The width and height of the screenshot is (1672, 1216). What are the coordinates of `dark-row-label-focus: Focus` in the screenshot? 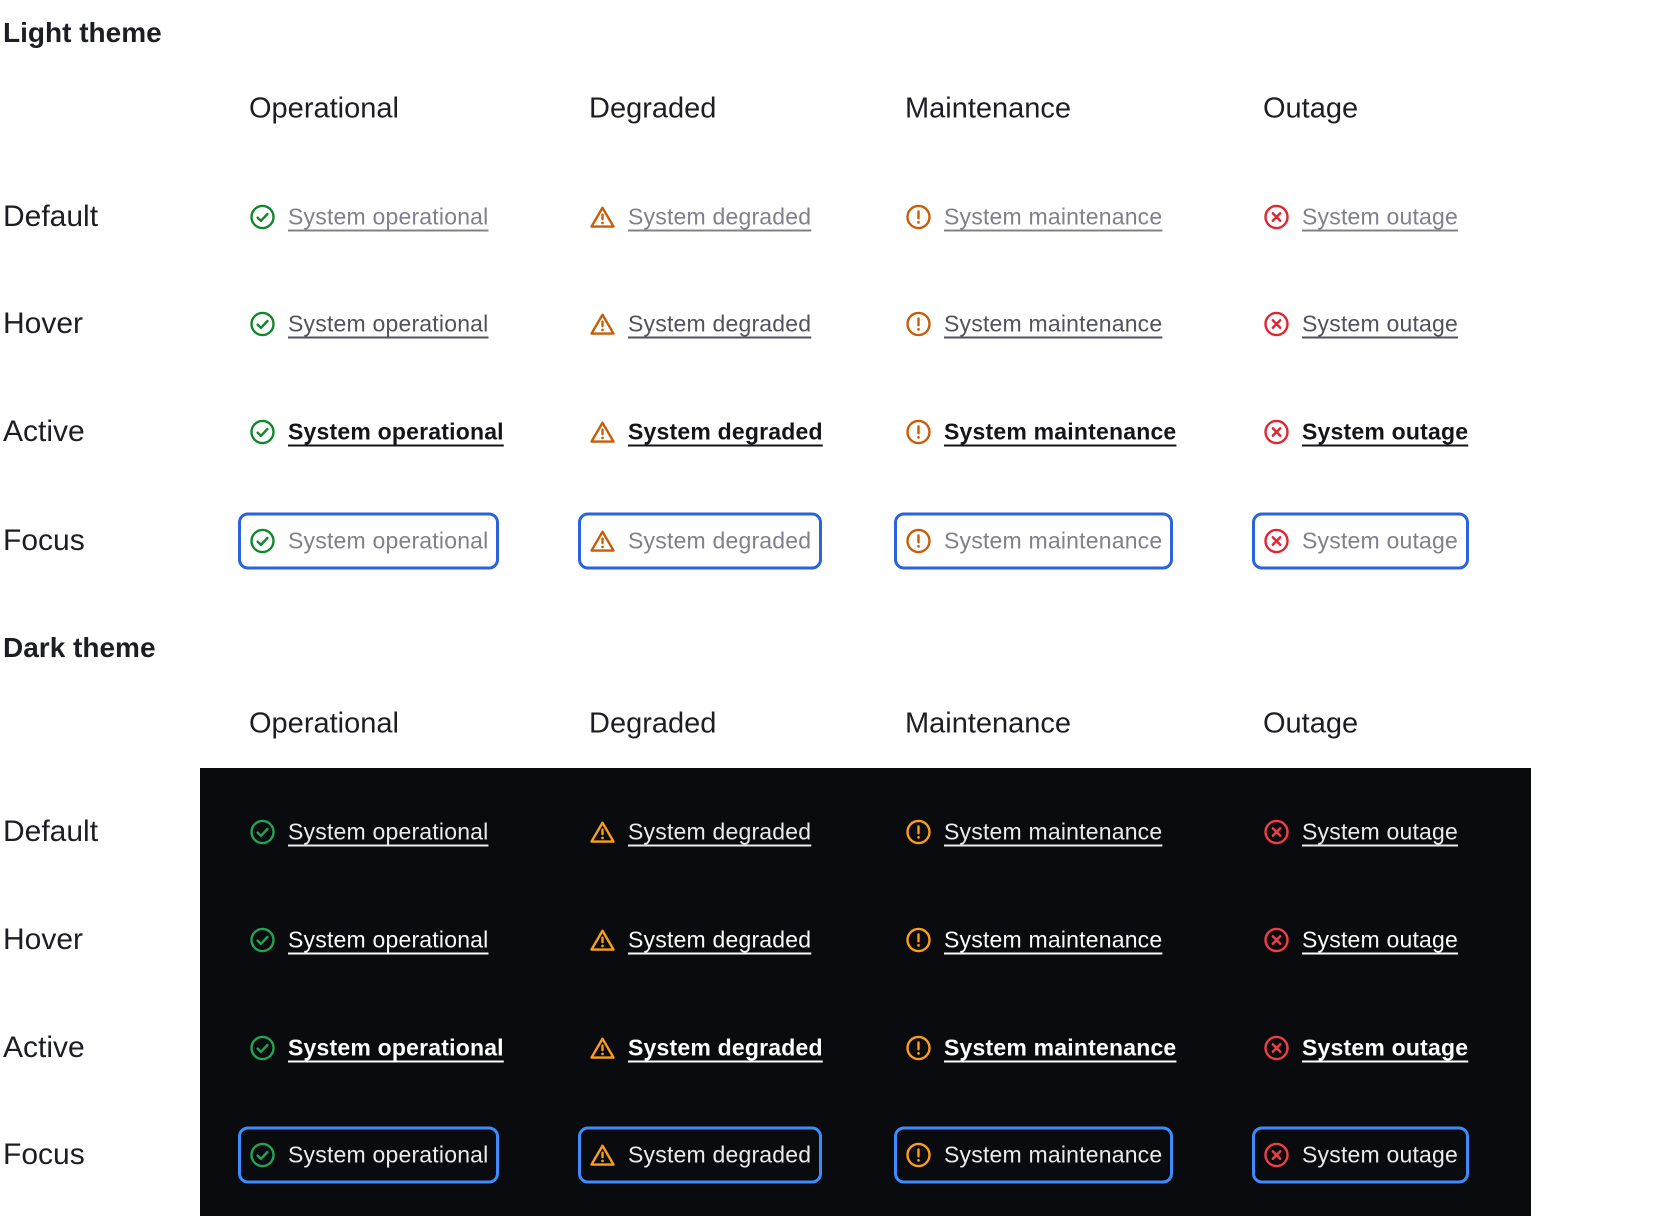 It's located at (44, 1154).